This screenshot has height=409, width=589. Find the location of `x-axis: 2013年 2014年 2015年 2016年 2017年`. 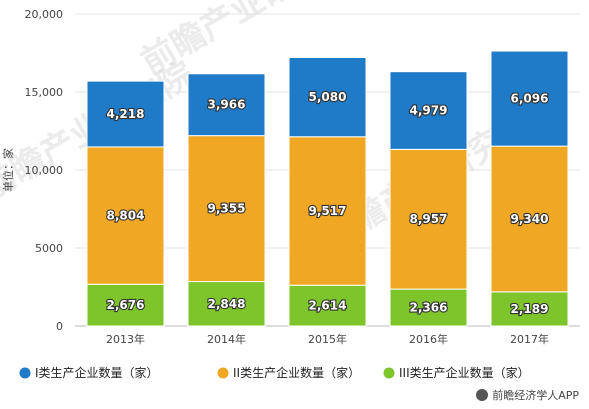

x-axis: 2013年 2014年 2015年 2016年 2017年 is located at coordinates (327, 339).